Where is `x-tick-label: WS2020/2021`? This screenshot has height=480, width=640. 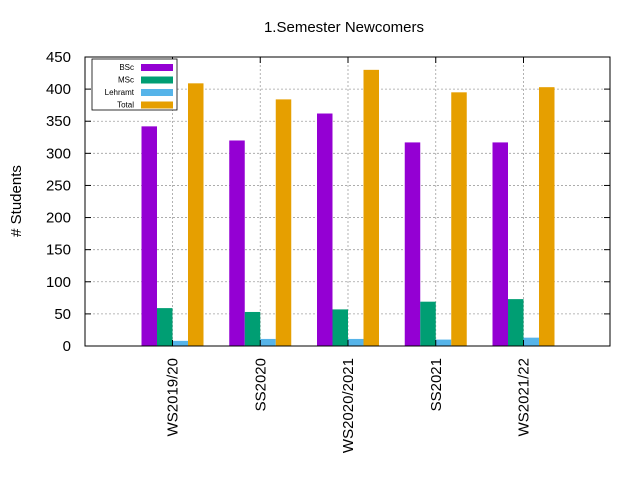 x-tick-label: WS2020/2021 is located at coordinates (348, 405).